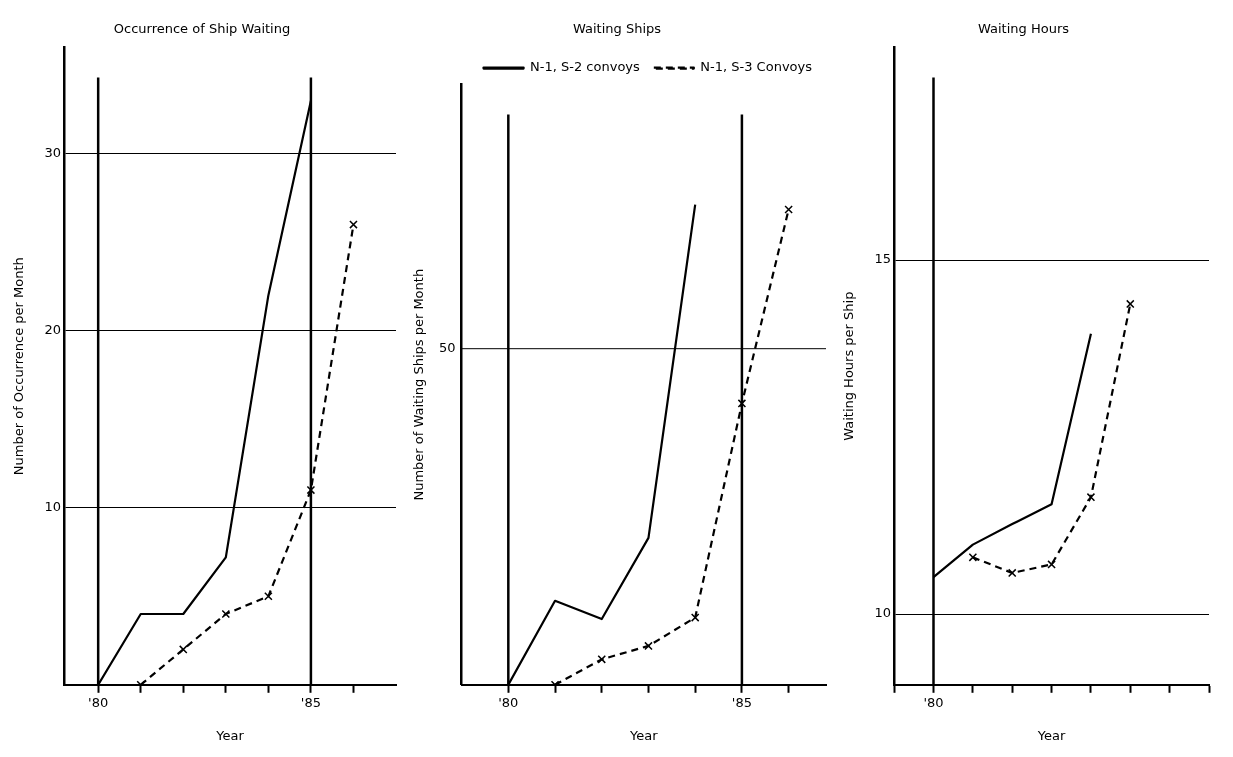 This screenshot has width=1233, height=757. Describe the element at coordinates (53, 153) in the screenshot. I see `y-tick-label: 30` at that location.